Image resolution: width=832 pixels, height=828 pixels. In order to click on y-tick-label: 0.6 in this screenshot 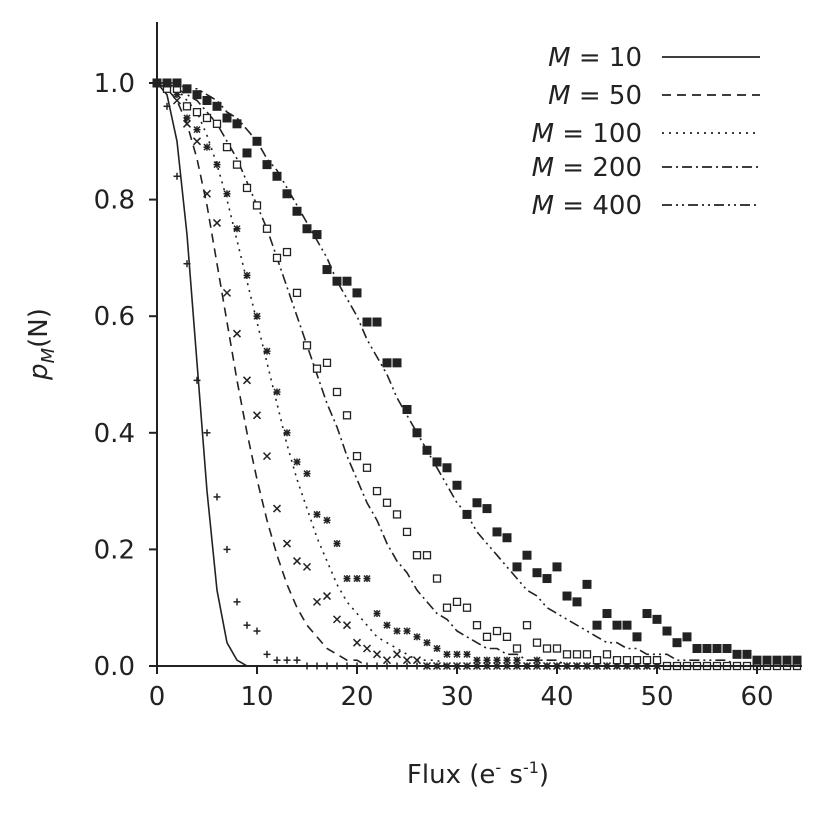, I will do `click(114, 317)`.